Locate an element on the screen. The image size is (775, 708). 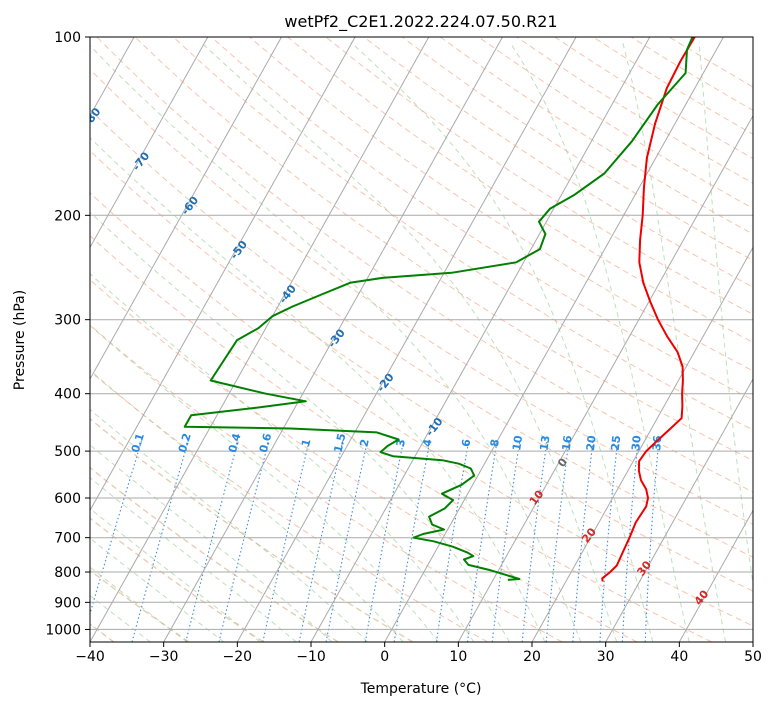
mixing-ratio-label: 36 is located at coordinates (657, 443).